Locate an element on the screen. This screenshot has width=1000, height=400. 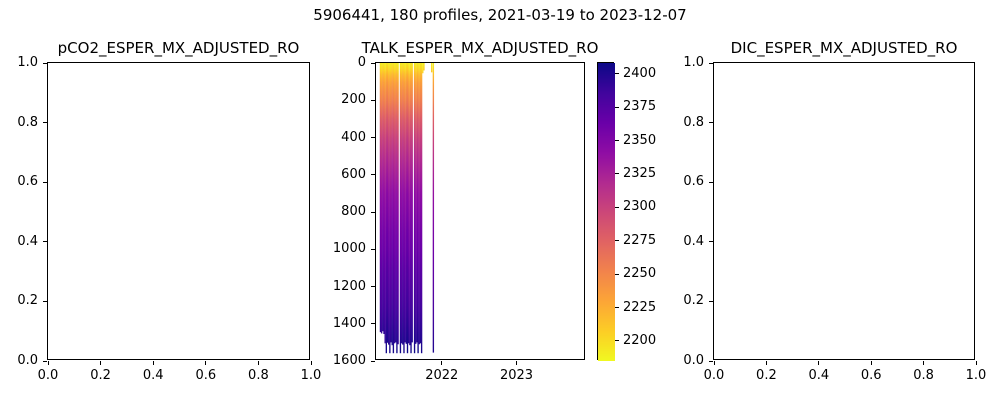
y-tick-label: 1400 is located at coordinates (349, 323).